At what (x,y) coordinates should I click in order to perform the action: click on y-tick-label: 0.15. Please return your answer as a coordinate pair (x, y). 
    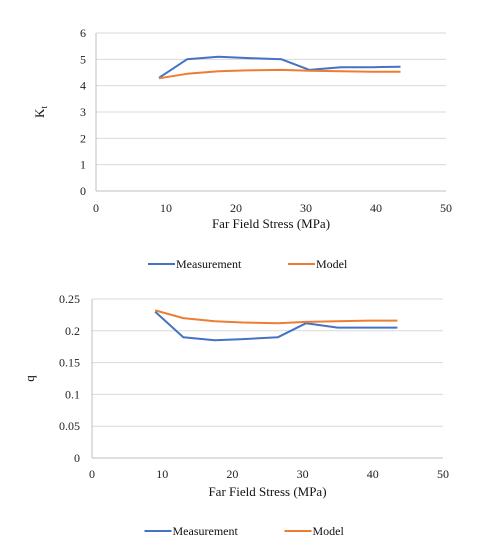
    Looking at the image, I should click on (69, 363).